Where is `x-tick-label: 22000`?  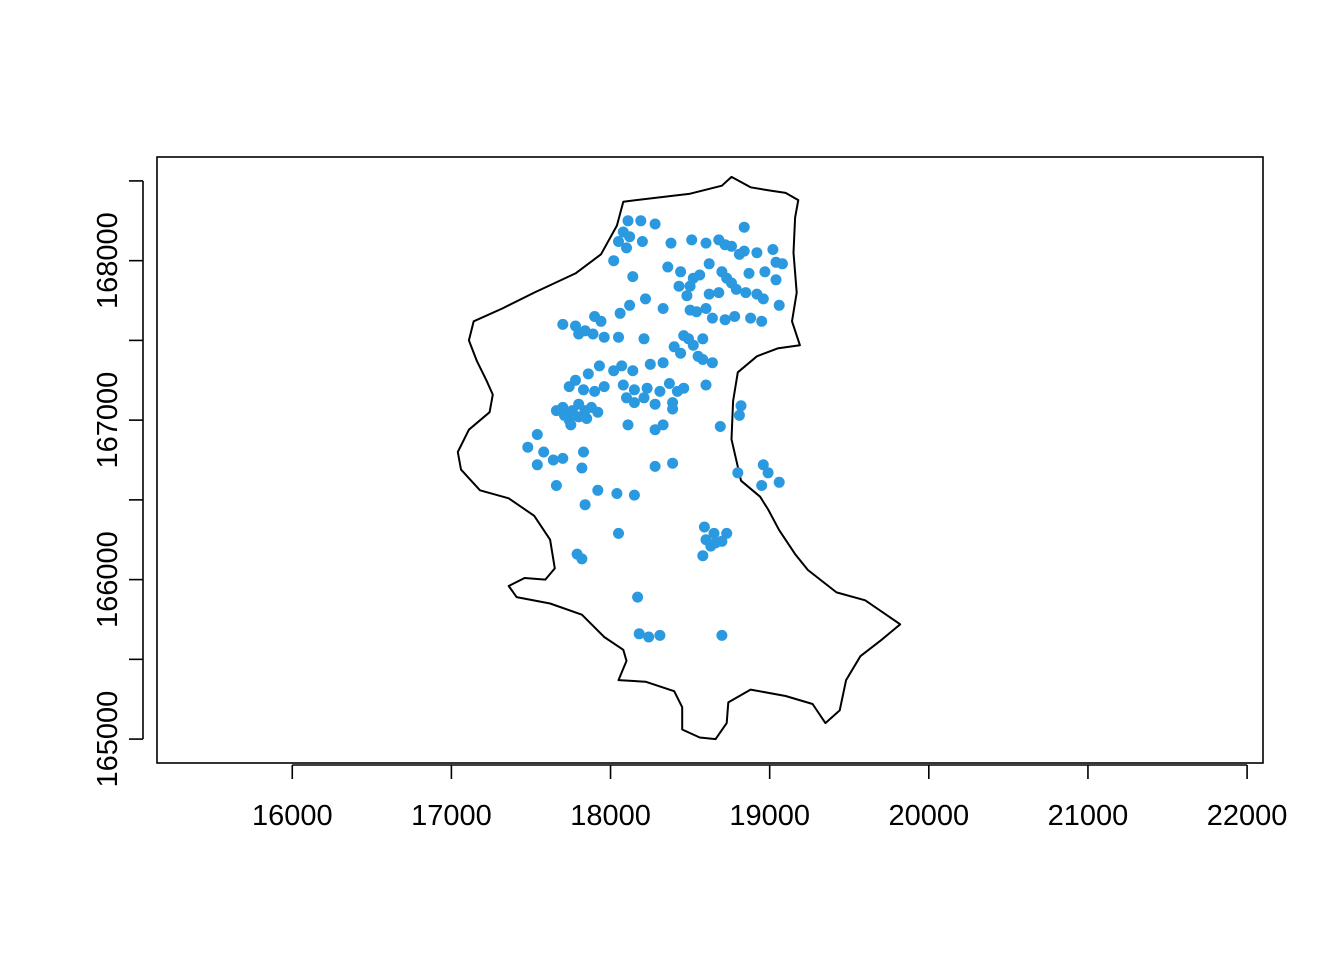 x-tick-label: 22000 is located at coordinates (1247, 816).